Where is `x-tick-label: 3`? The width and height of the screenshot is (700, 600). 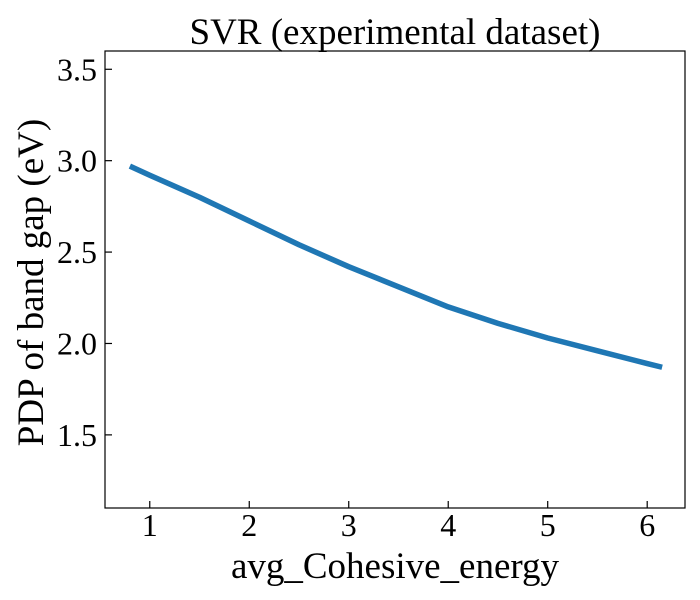
x-tick-label: 3 is located at coordinates (349, 525).